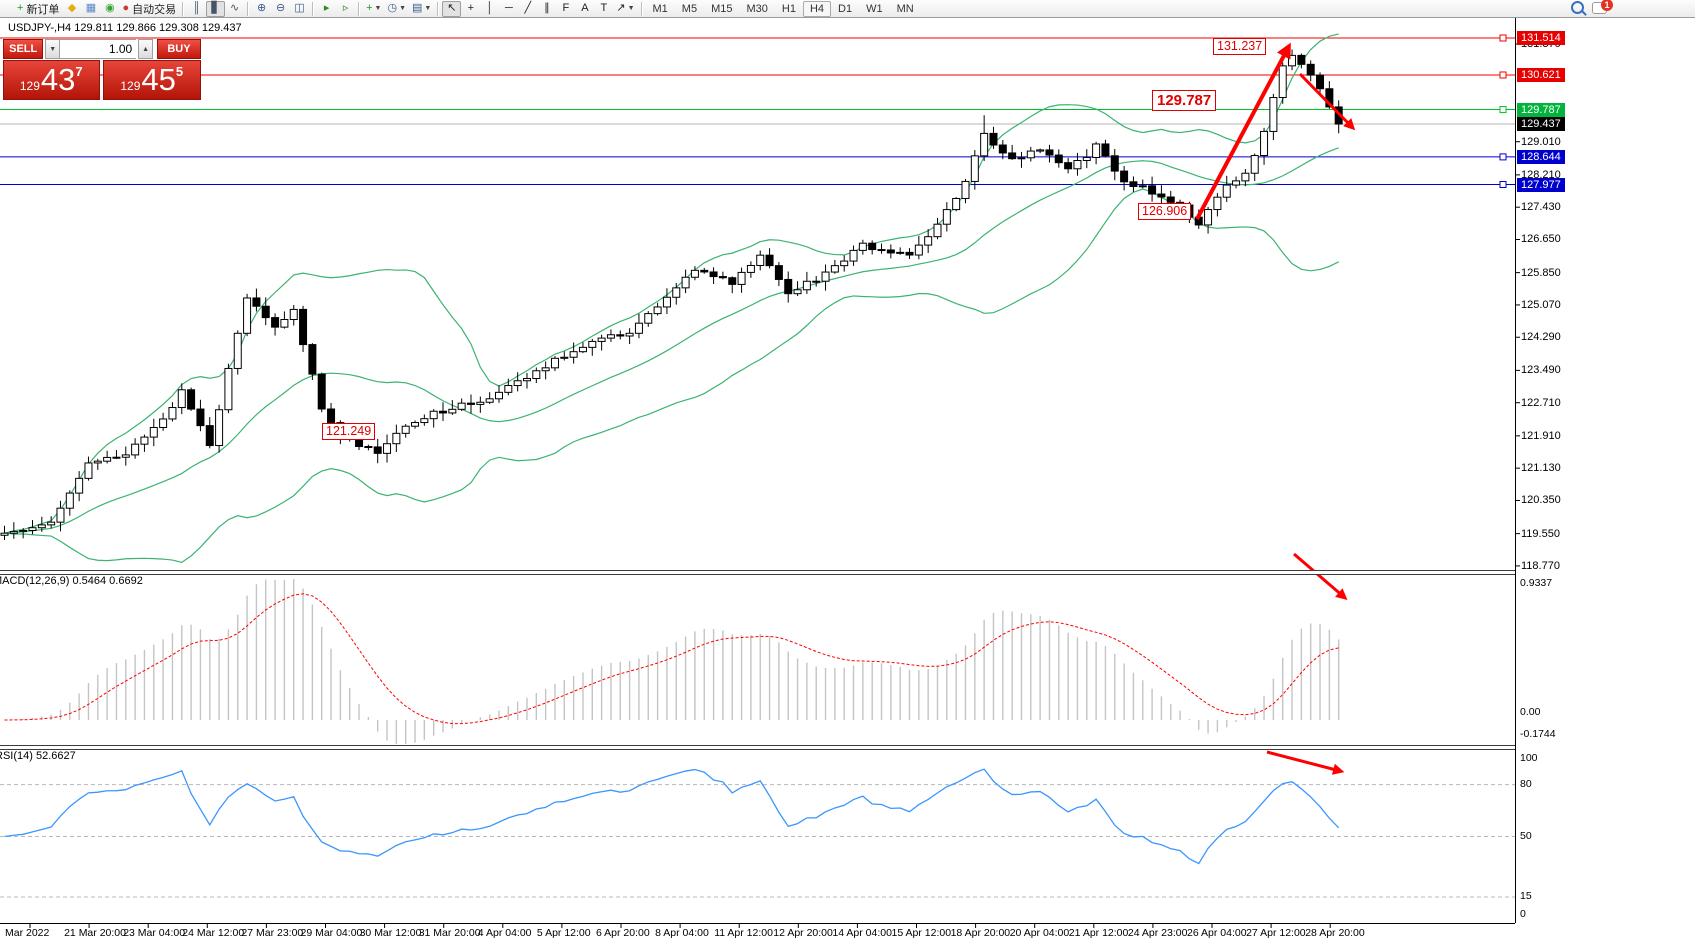  Describe the element at coordinates (1098, 933) in the screenshot. I see `time-axis-label: 21 Apr 12:00` at that location.